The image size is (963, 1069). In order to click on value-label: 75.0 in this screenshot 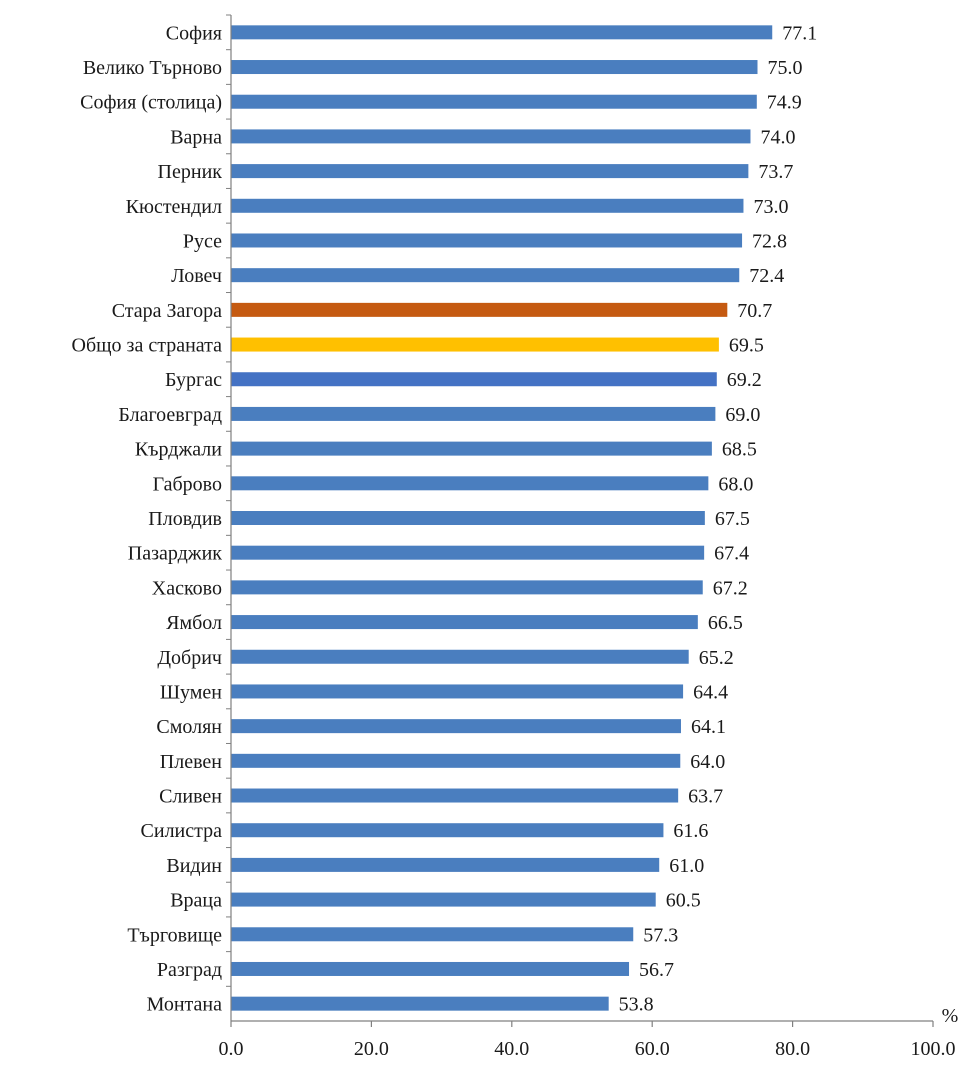, I will do `click(785, 68)`.